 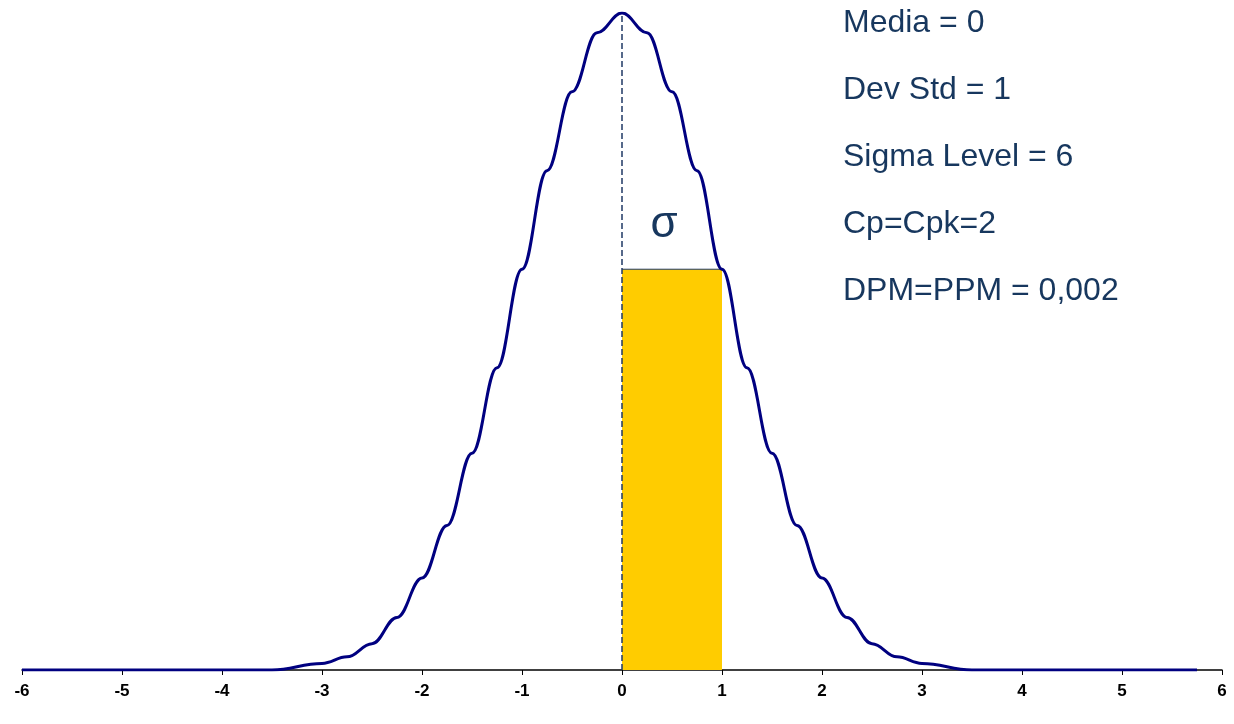 I want to click on x-tick-label: 4, so click(x=1022, y=690).